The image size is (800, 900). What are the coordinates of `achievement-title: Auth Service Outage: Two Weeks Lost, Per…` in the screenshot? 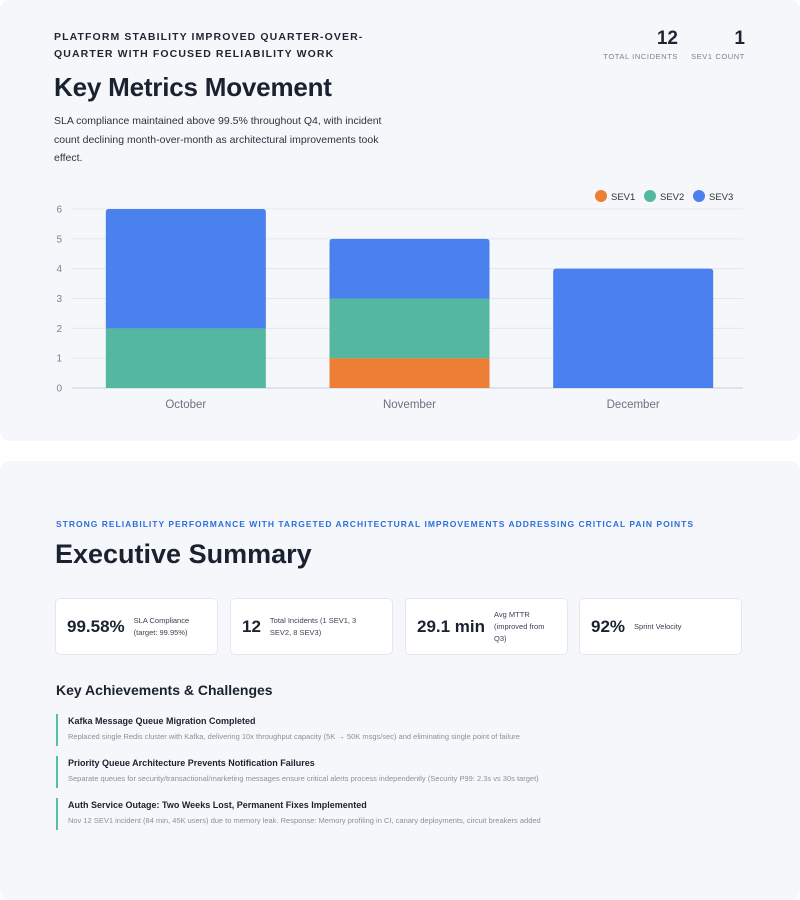 It's located at (217, 805).